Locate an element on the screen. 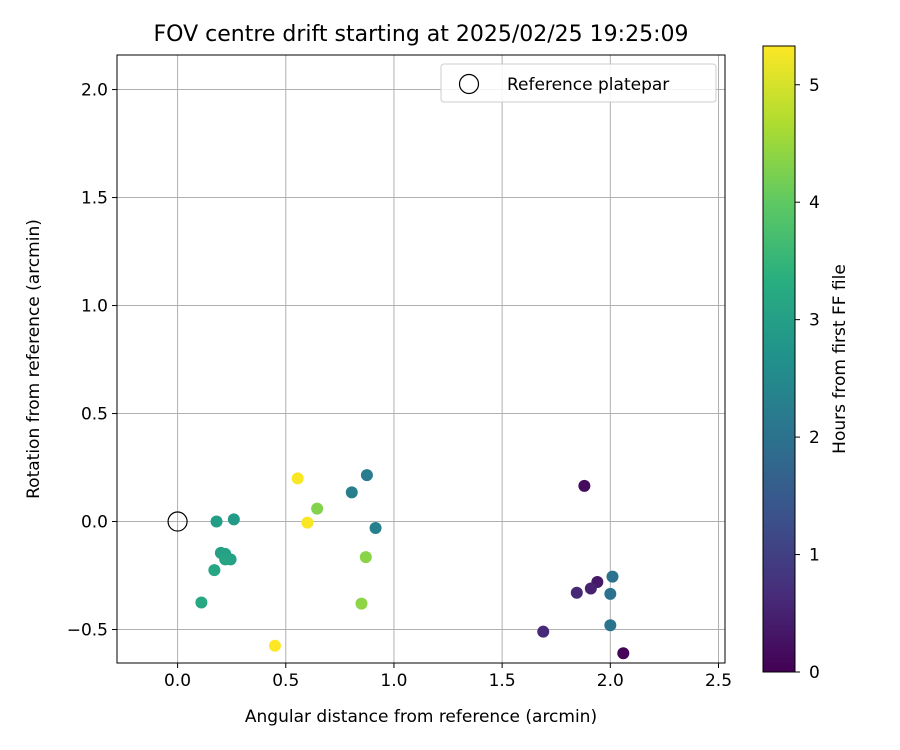 The height and width of the screenshot is (750, 900). colorbar-tick-label: 0 is located at coordinates (814, 673).